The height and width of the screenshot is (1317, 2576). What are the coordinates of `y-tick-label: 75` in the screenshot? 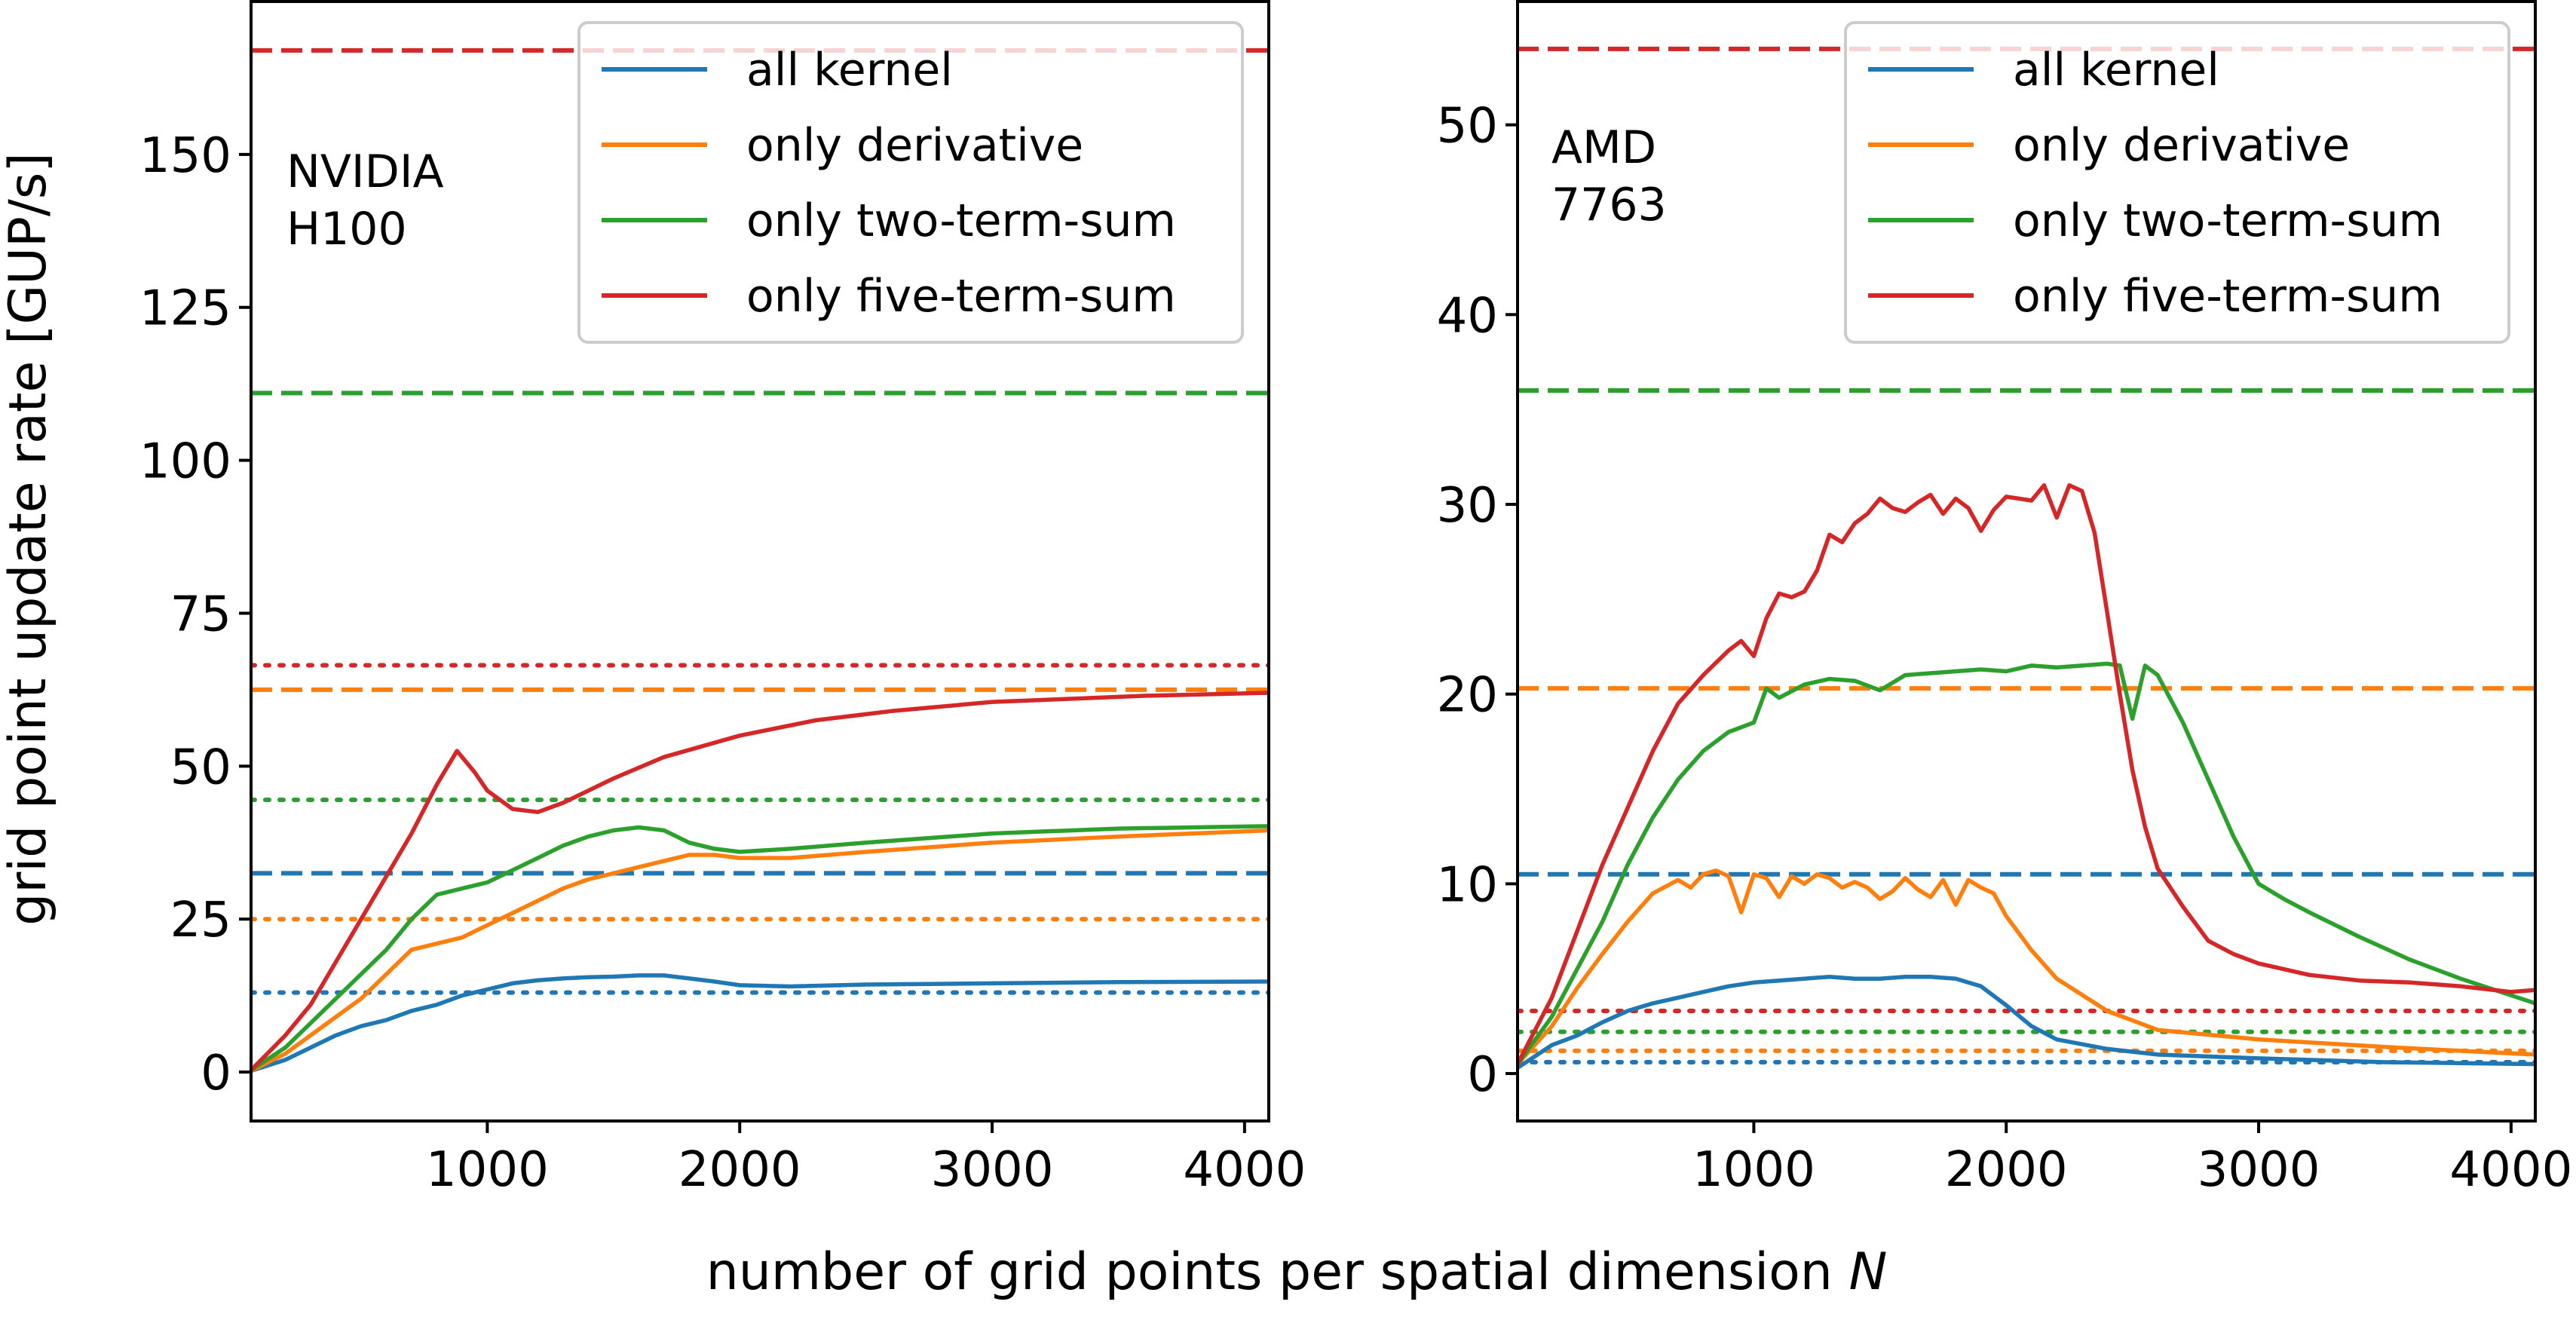 It's located at (200, 615).